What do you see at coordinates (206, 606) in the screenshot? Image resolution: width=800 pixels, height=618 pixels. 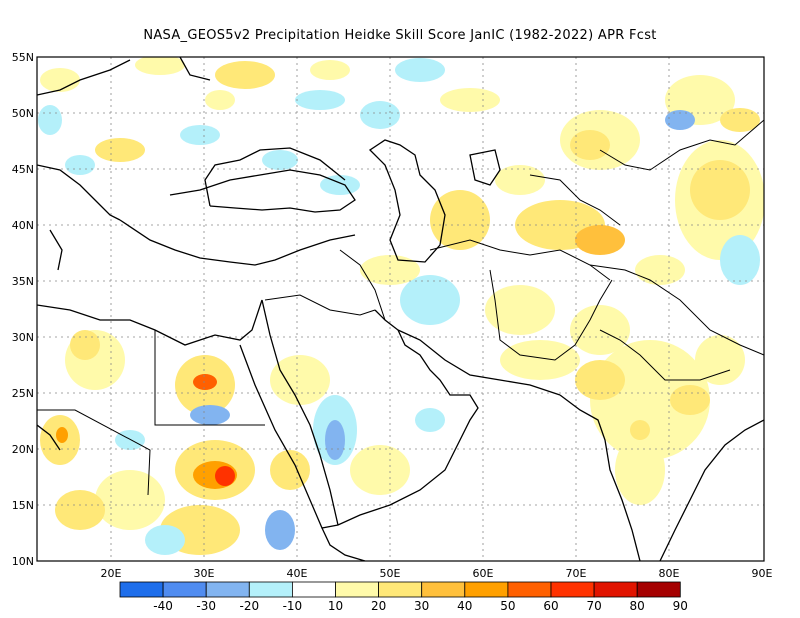 I see `colorbar-label: -30` at bounding box center [206, 606].